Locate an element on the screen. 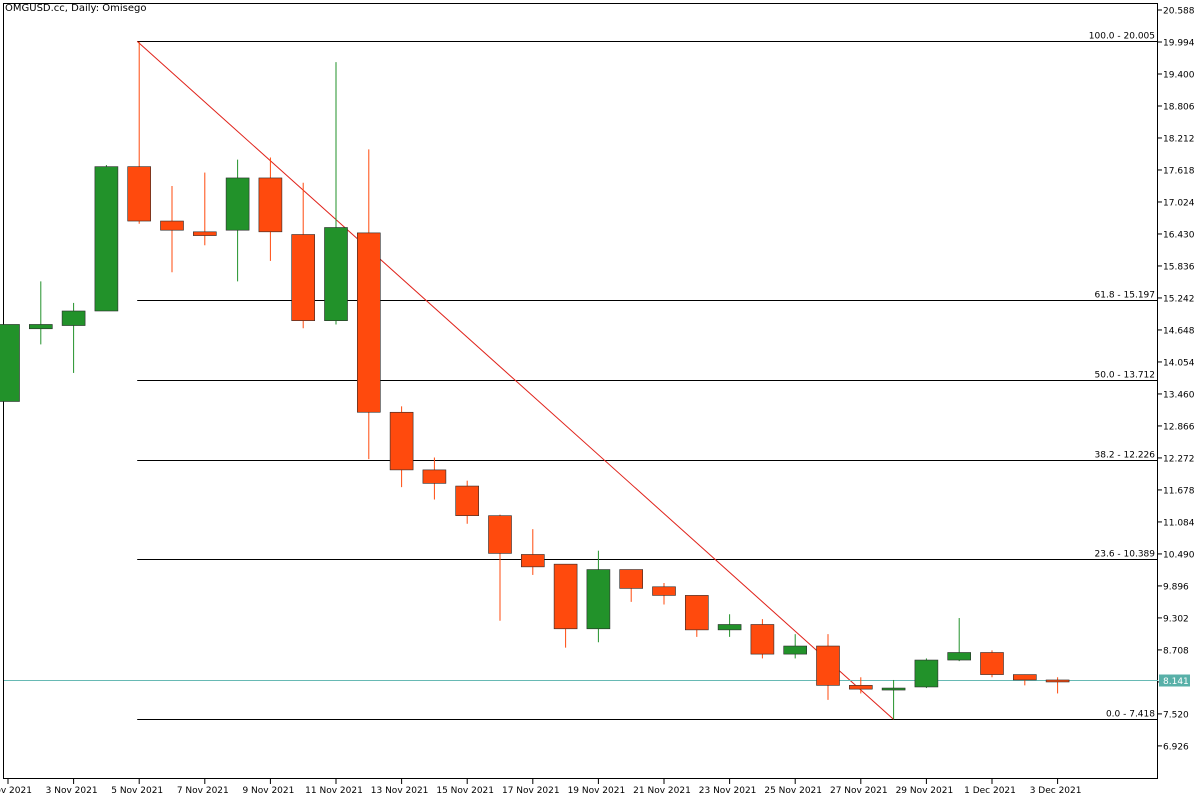 Image resolution: width=1200 pixels, height=804 pixels. time-axis-label: 29 Nov 2021 is located at coordinates (925, 791).